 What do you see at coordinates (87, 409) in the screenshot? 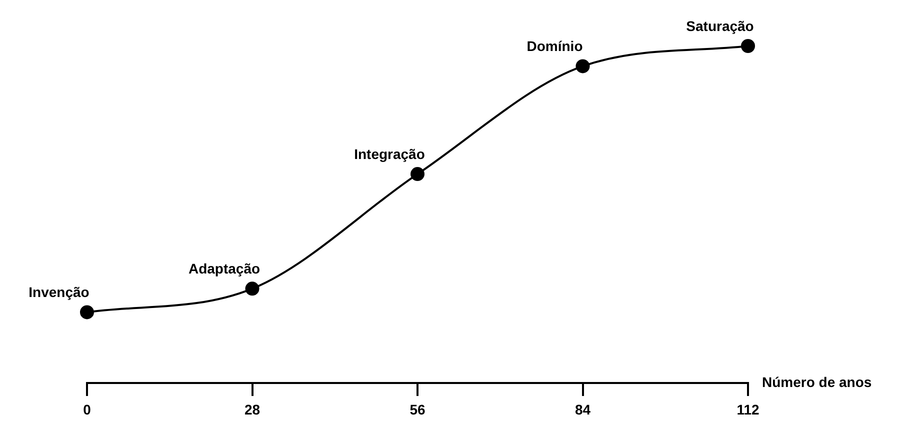
I see `x-tick-label: 0` at bounding box center [87, 409].